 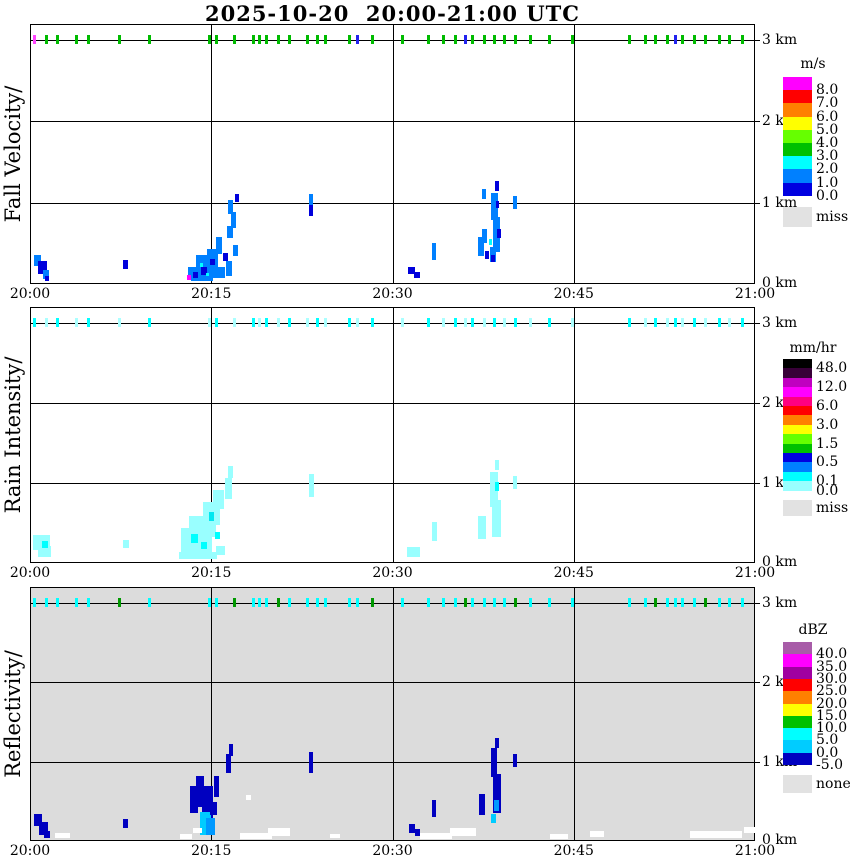 What do you see at coordinates (813, 630) in the screenshot?
I see `legend3-unit-label: dBZ` at bounding box center [813, 630].